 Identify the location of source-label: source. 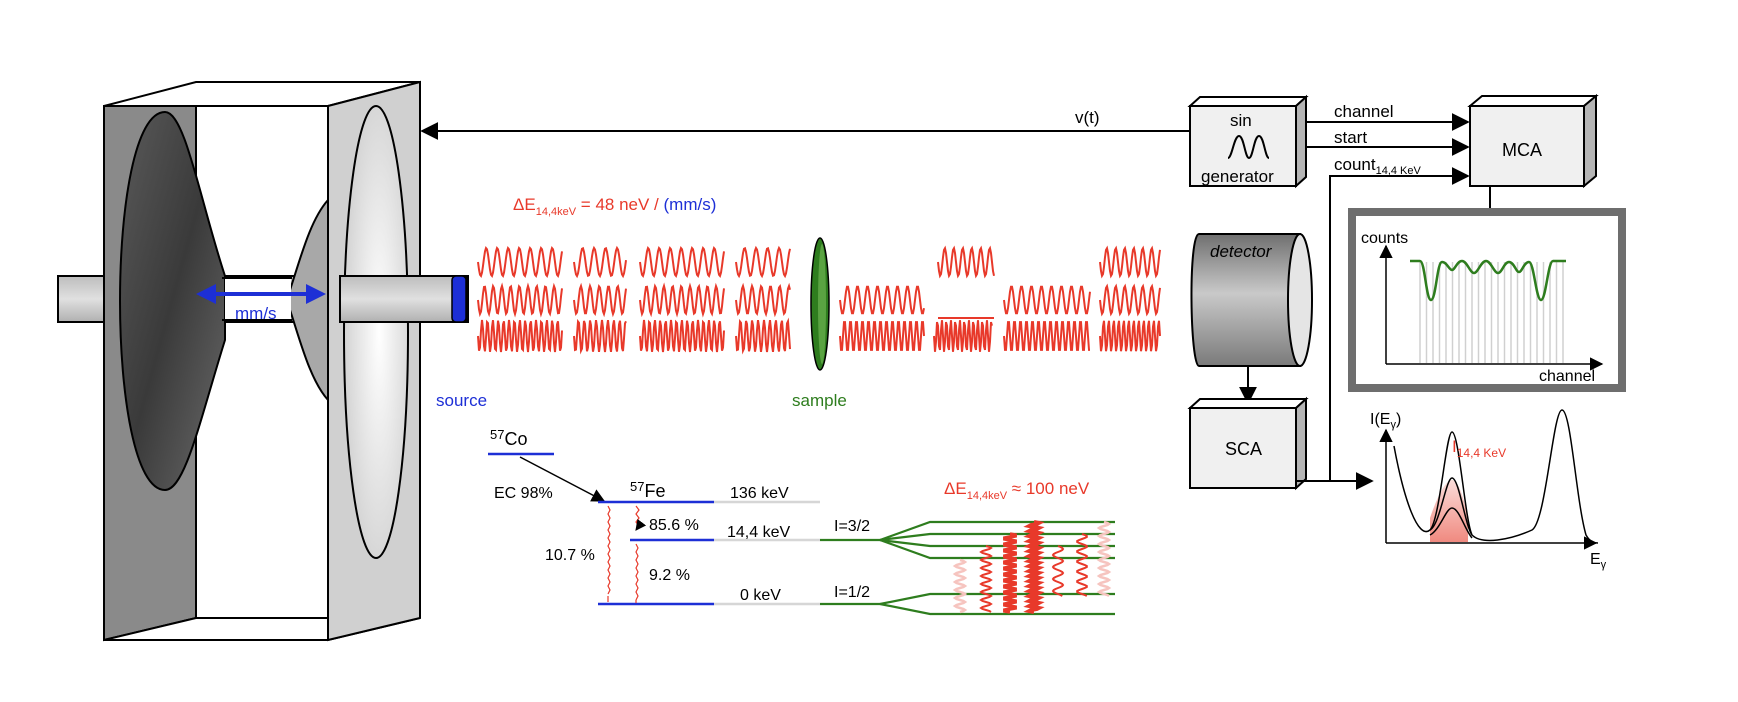
(461, 400).